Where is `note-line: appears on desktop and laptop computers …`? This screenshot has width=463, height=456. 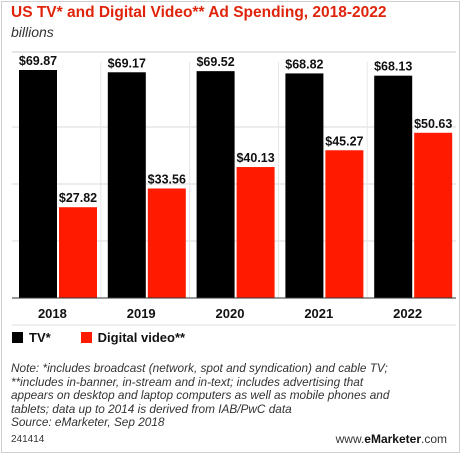
note-line: appears on desktop and laptop computers … is located at coordinates (200, 395).